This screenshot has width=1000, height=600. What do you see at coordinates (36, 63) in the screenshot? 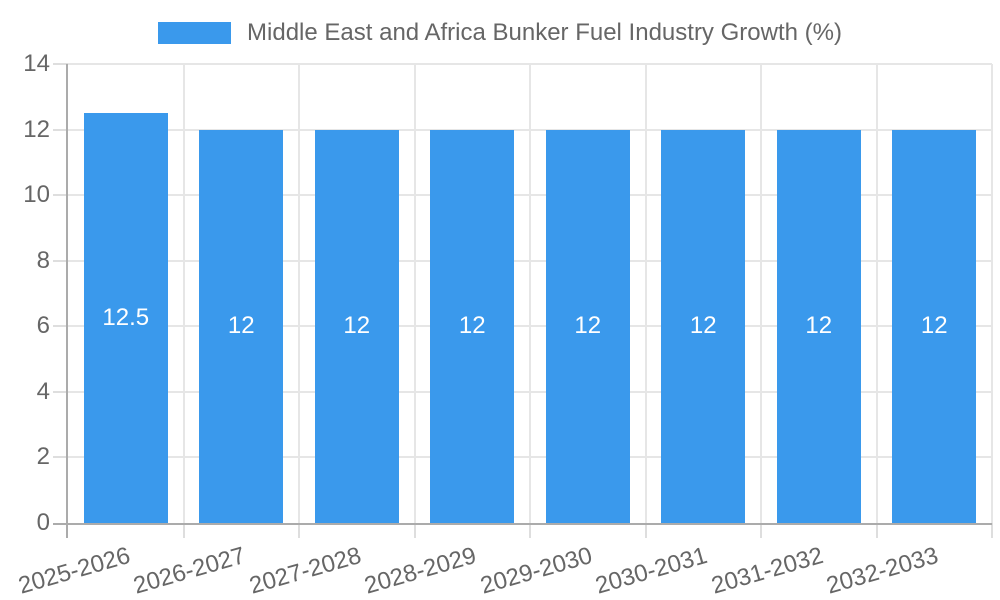
I see `y-axis-tick-label: 14` at bounding box center [36, 63].